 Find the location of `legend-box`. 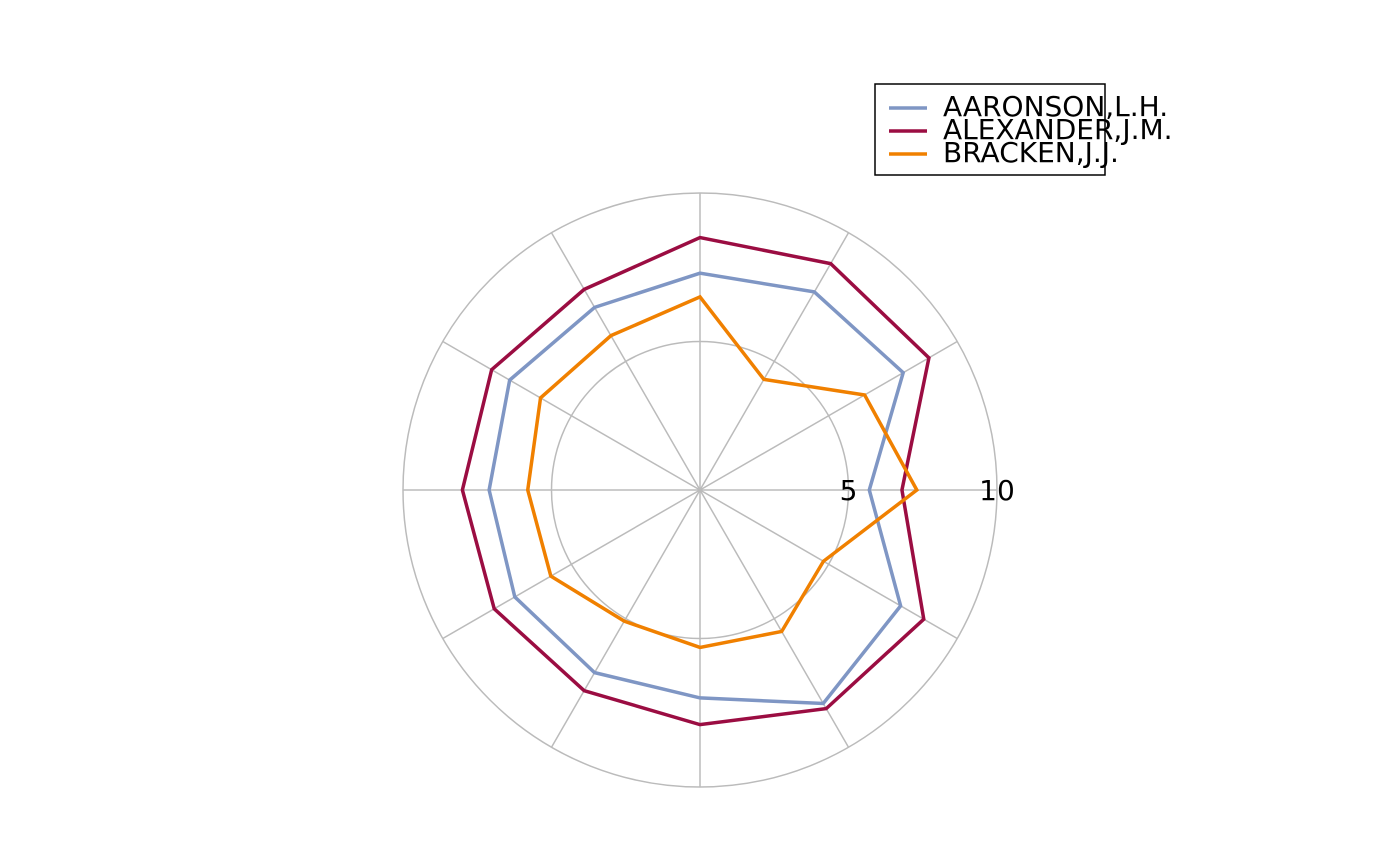

legend-box is located at coordinates (990, 129).